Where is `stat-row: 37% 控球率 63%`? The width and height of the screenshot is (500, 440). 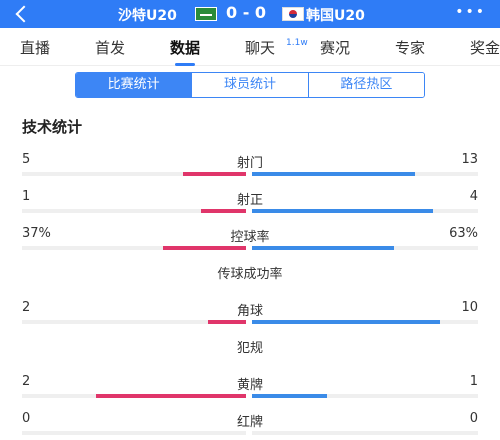
stat-row: 37% 控球率 63% is located at coordinates (250, 241).